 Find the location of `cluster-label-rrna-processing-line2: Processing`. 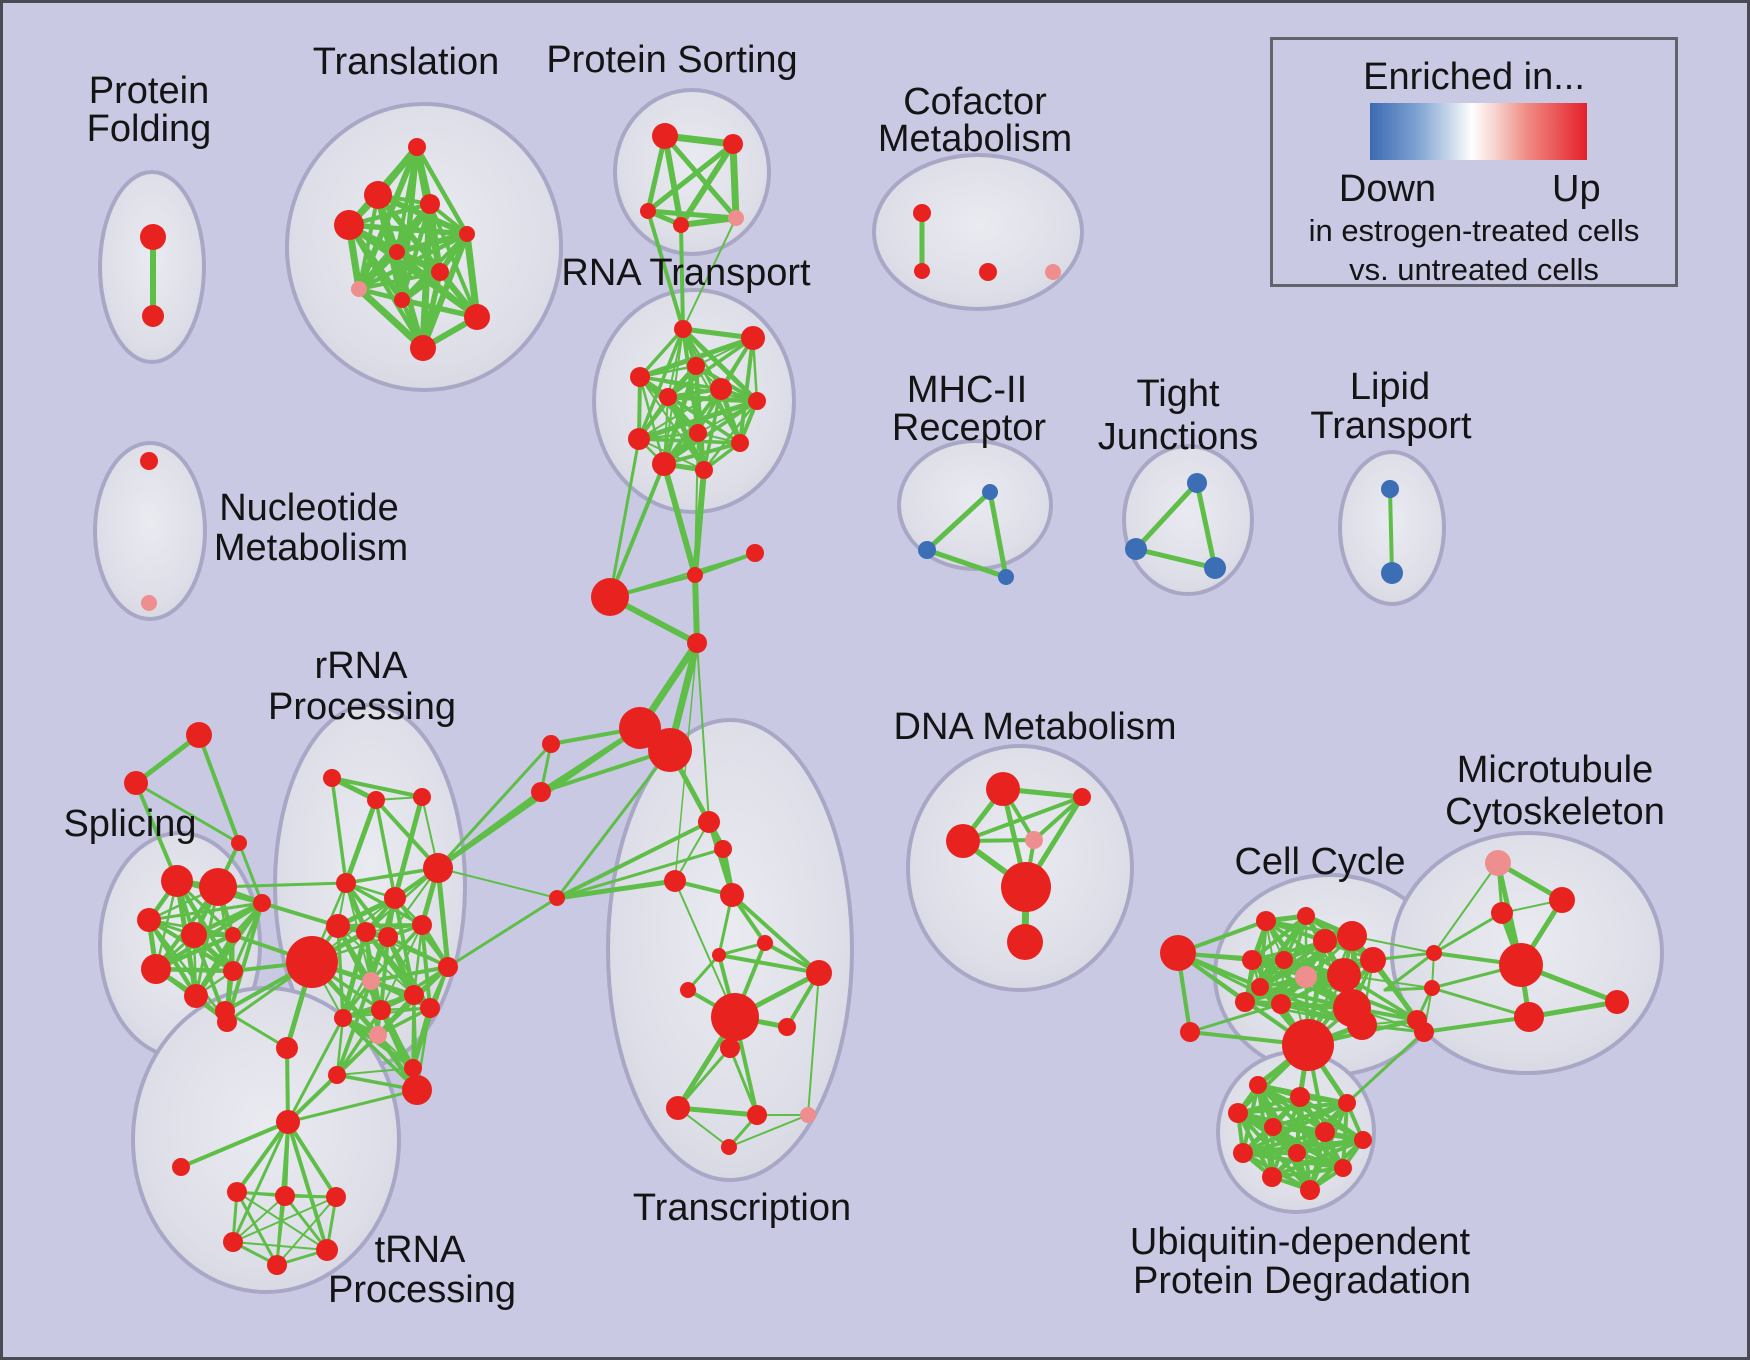

cluster-label-rrna-processing-line2: Processing is located at coordinates (362, 707).